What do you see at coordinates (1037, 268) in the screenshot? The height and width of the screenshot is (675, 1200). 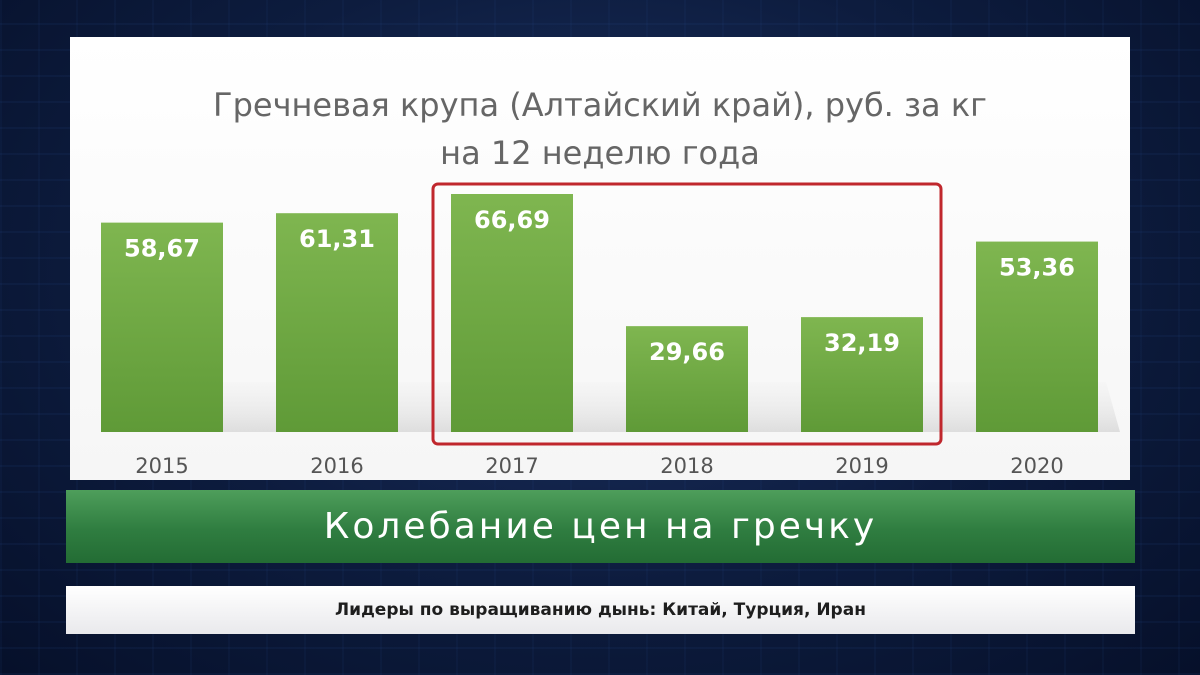 I see `data-label-2020: 53,36` at bounding box center [1037, 268].